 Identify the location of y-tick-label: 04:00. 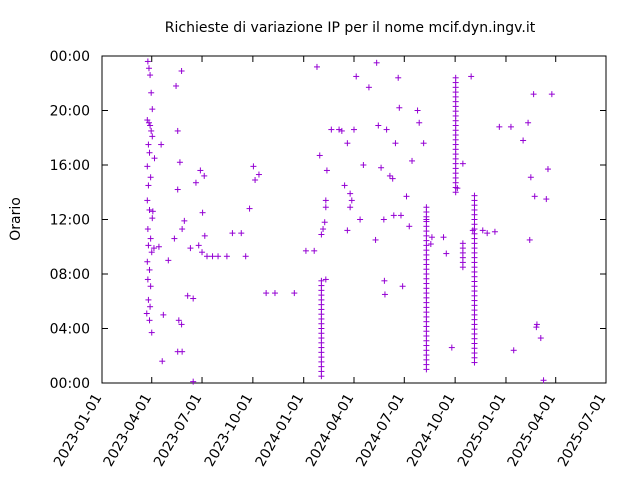
(70, 330).